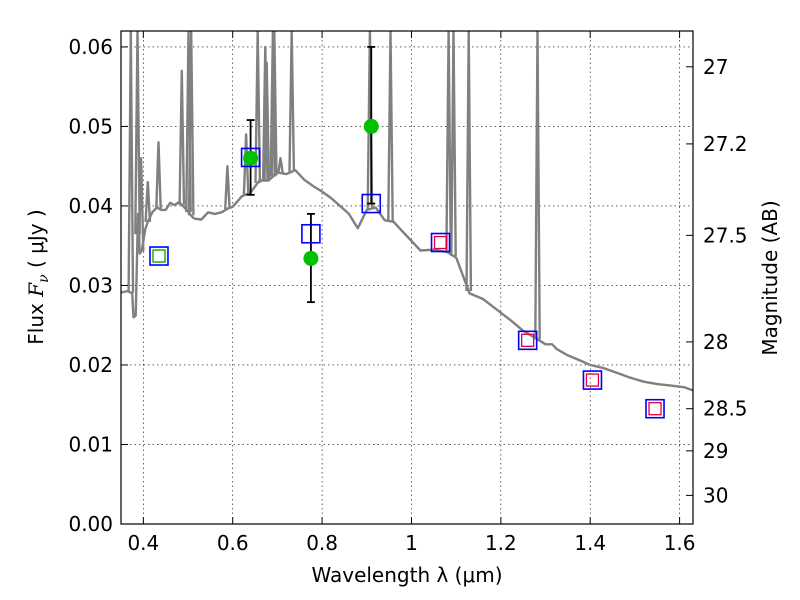 This screenshot has width=800, height=600. Describe the element at coordinates (90, 444) in the screenshot. I see `y-tick-label: 0.01` at that location.